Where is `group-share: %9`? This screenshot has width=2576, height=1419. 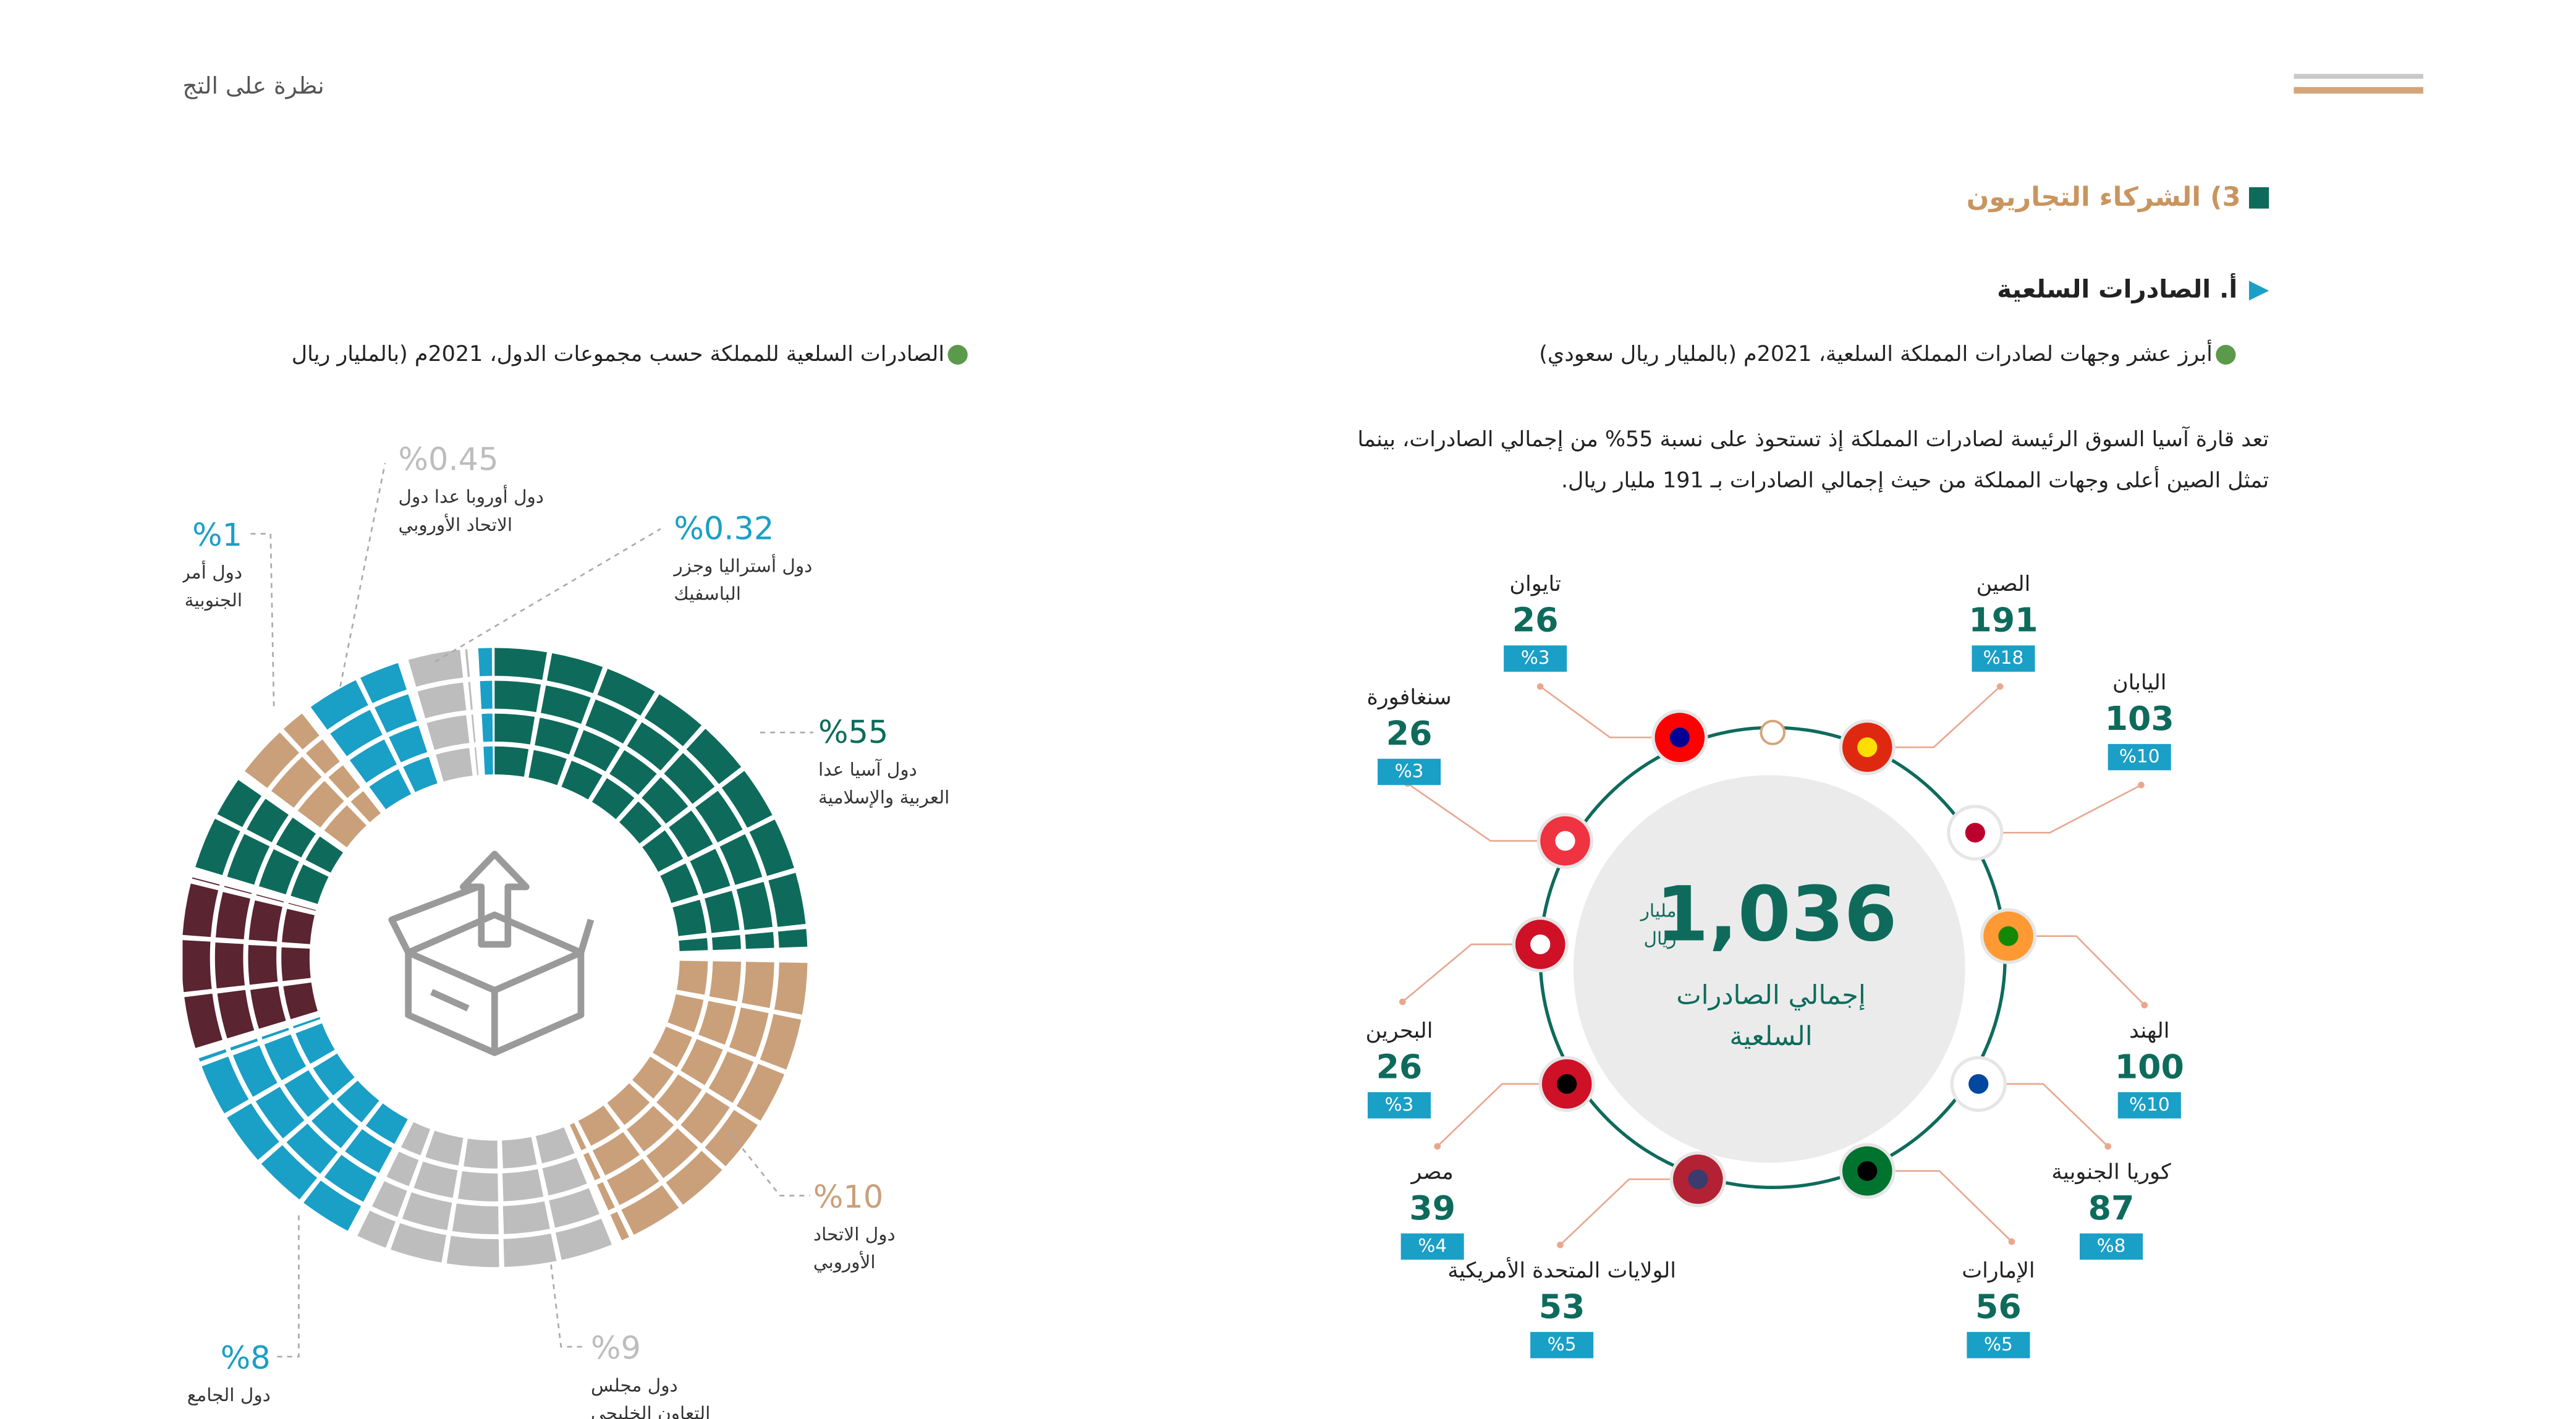 group-share: %9 is located at coordinates (616, 1348).